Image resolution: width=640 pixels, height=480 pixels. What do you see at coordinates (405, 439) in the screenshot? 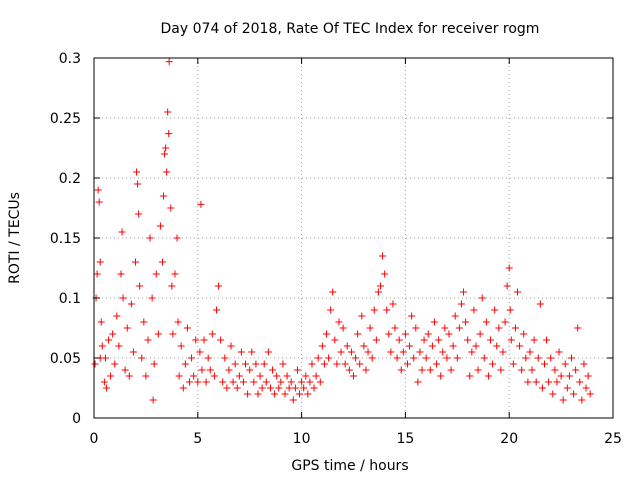
I see `x-tick-label: 15` at bounding box center [405, 439].